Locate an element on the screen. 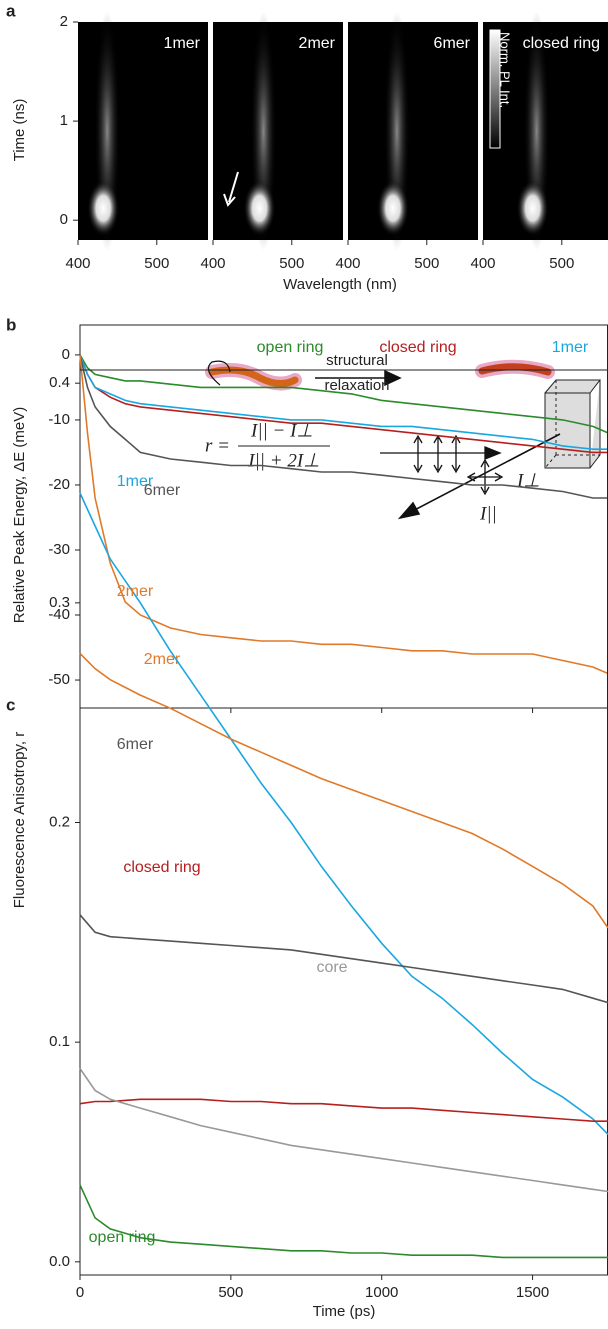 The height and width of the screenshot is (1329, 608). formula: I|| − I⊥ is located at coordinates (281, 430).